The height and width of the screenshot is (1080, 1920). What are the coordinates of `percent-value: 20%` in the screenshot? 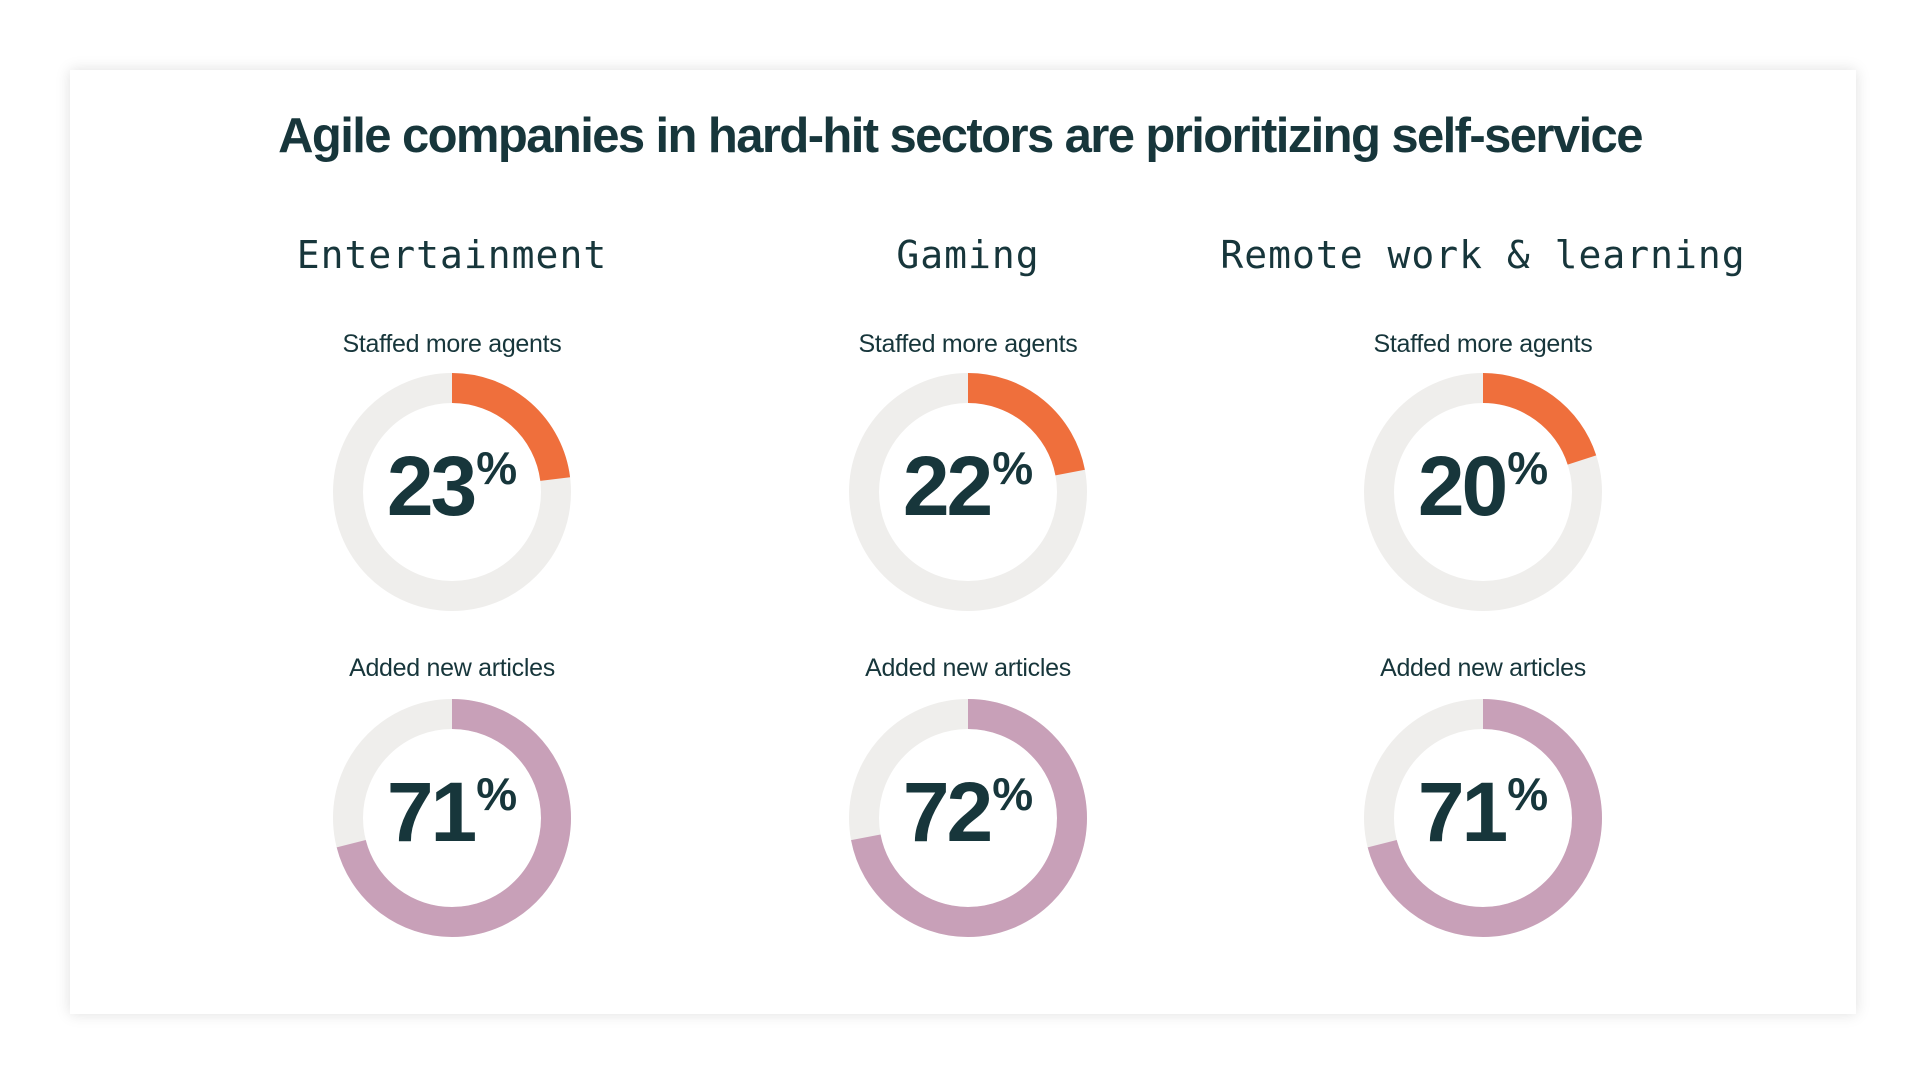 It's located at (1483, 486).